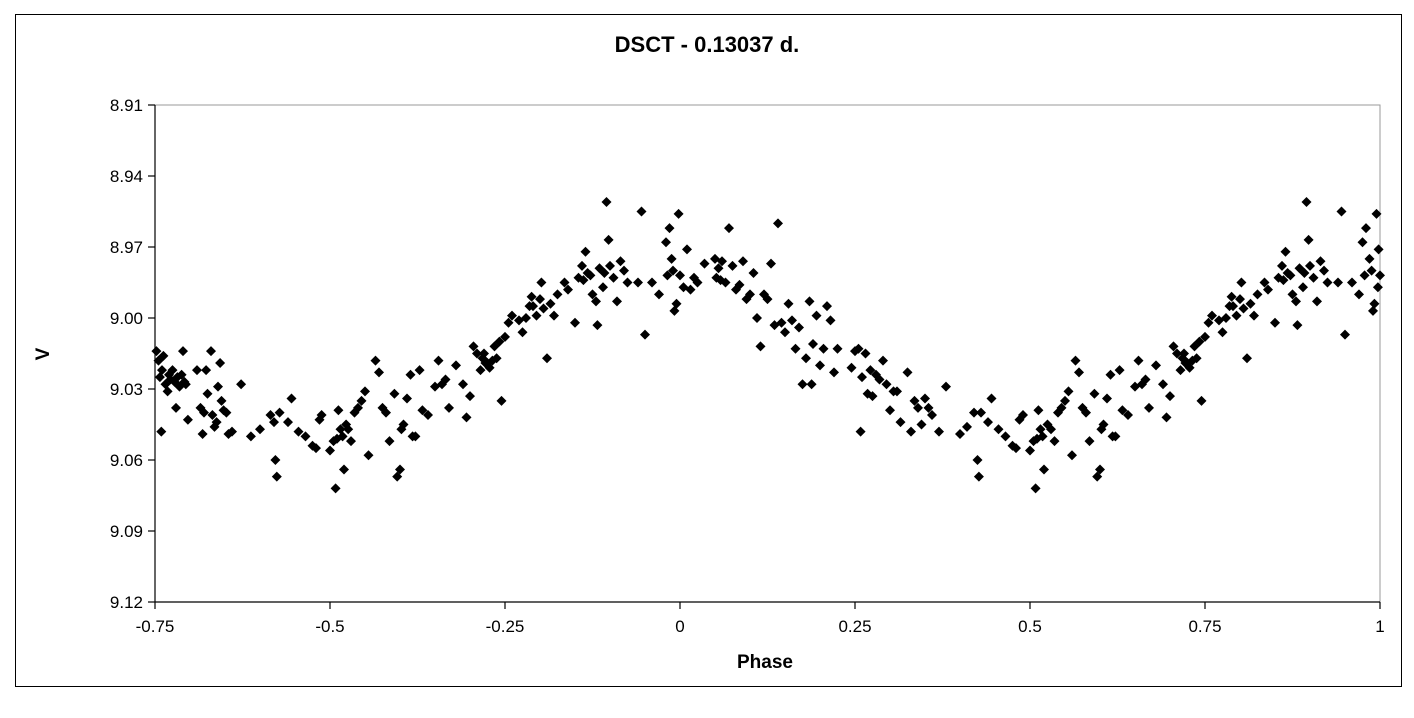  I want to click on y-tick-label: 8.91, so click(126, 105).